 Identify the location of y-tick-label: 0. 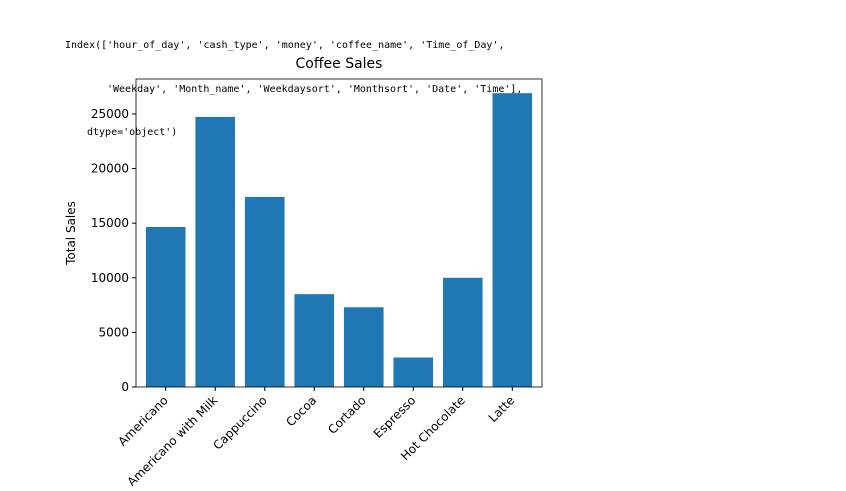
(125, 387).